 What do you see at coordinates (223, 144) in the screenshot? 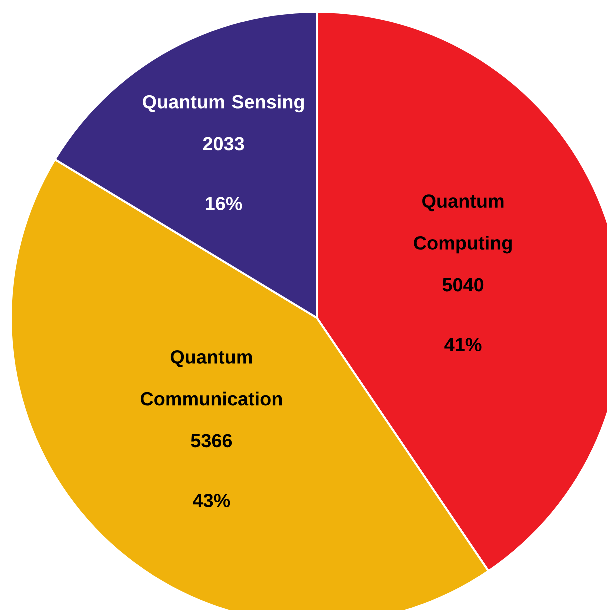
I see `data-label: 2033` at bounding box center [223, 144].